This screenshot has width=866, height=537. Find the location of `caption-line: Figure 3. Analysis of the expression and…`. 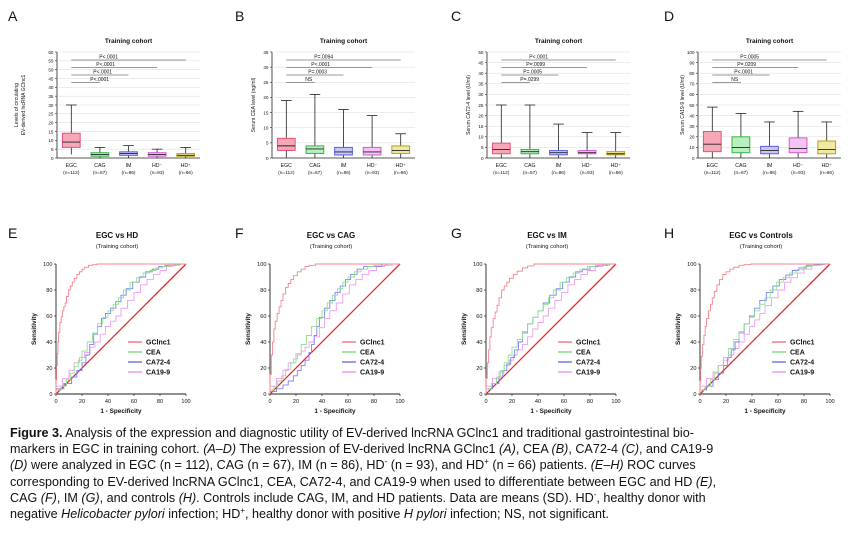

caption-line: Figure 3. Analysis of the expression and… is located at coordinates (434, 433).